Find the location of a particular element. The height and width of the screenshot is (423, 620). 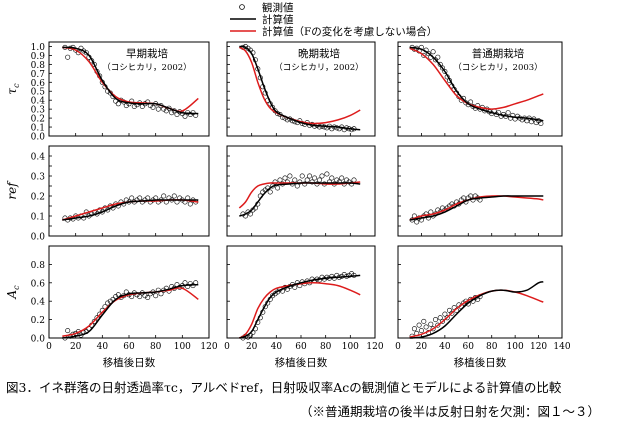

legend-label-calculated: 計算値 is located at coordinates (278, 19).